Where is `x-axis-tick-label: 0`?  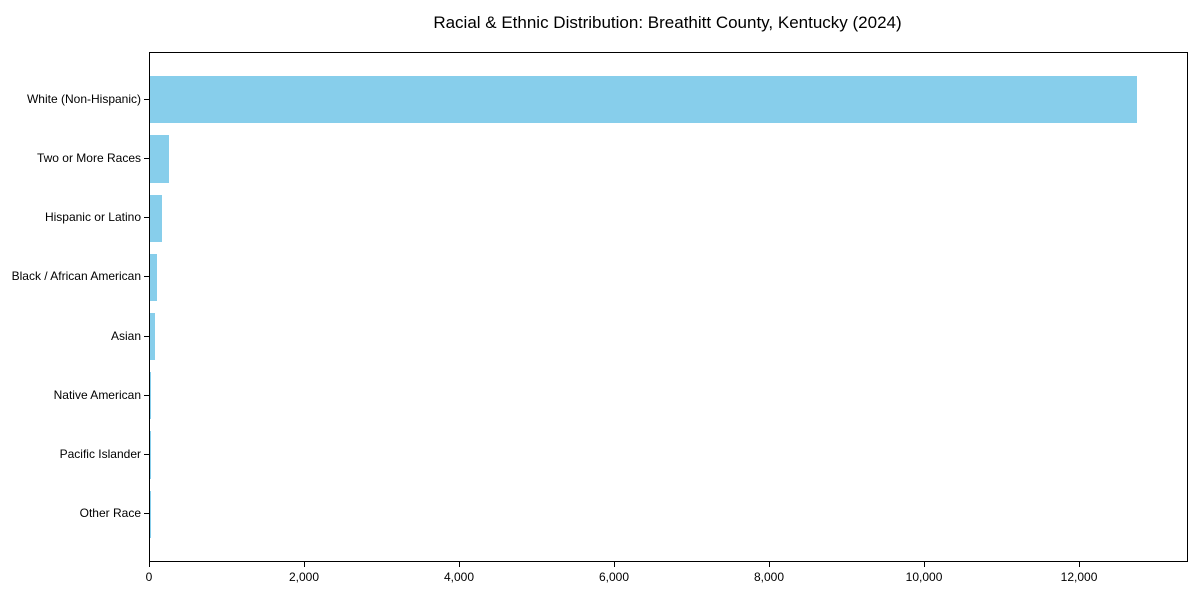 x-axis-tick-label: 0 is located at coordinates (149, 577).